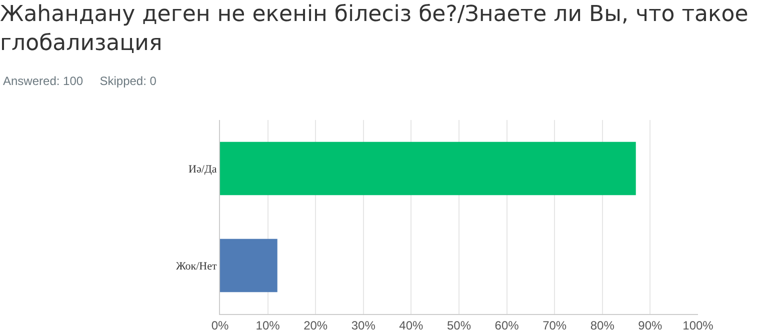  Describe the element at coordinates (650, 325) in the screenshot. I see `x-tick-label: 90%` at that location.